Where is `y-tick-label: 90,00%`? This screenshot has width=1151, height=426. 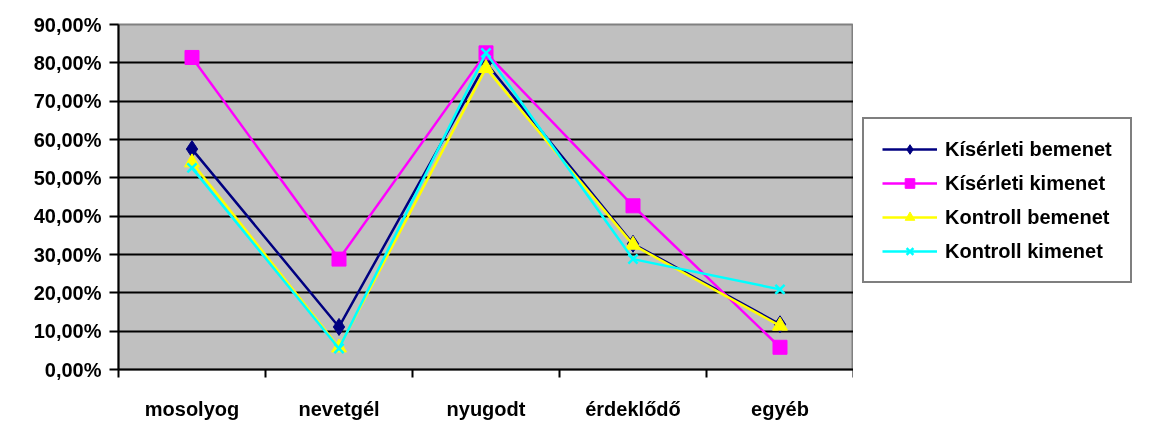 y-tick-label: 90,00% is located at coordinates (67, 24).